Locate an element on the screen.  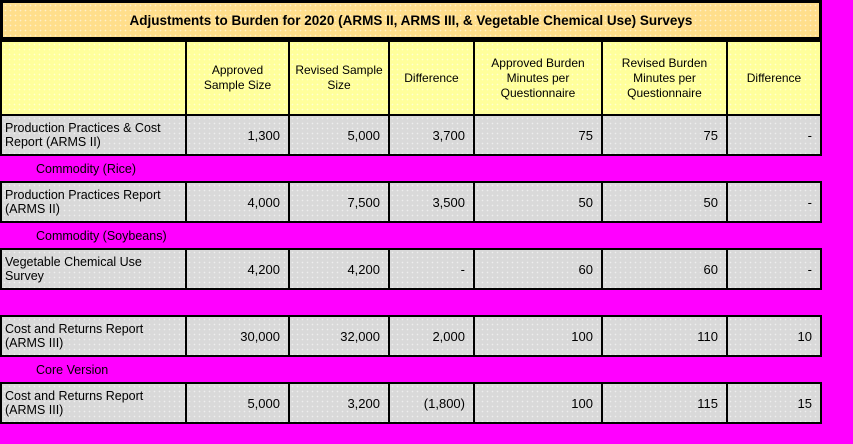
section-label: Commodity (Soybeans) is located at coordinates (101, 235).